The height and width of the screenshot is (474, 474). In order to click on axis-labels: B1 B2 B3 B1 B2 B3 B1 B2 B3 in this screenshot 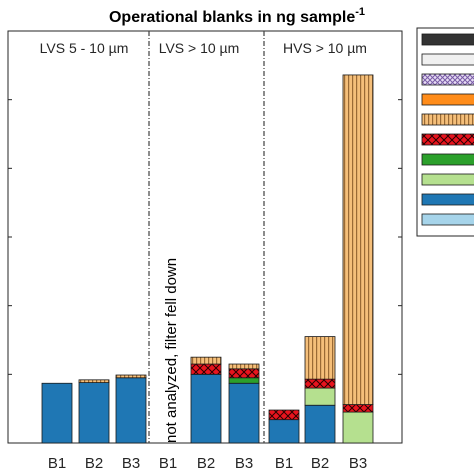, I will do `click(207, 463)`.